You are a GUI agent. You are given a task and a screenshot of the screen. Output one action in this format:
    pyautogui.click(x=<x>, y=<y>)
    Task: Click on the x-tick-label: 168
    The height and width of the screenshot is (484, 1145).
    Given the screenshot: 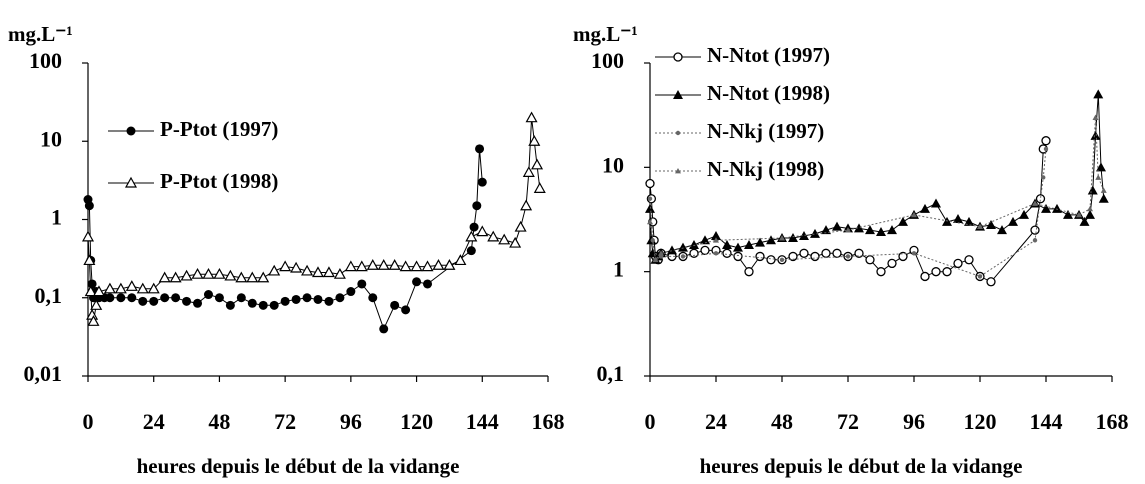 What is the action you would take?
    pyautogui.click(x=548, y=421)
    